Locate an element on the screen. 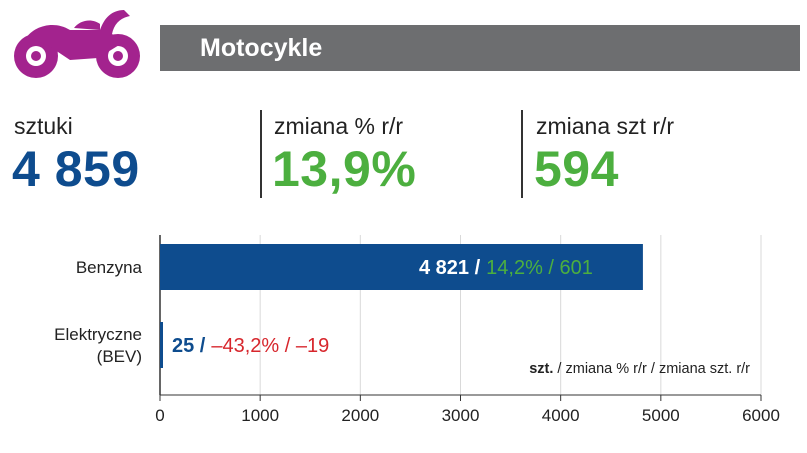 The height and width of the screenshot is (453, 807). x-tick-label: 5000 is located at coordinates (661, 415).